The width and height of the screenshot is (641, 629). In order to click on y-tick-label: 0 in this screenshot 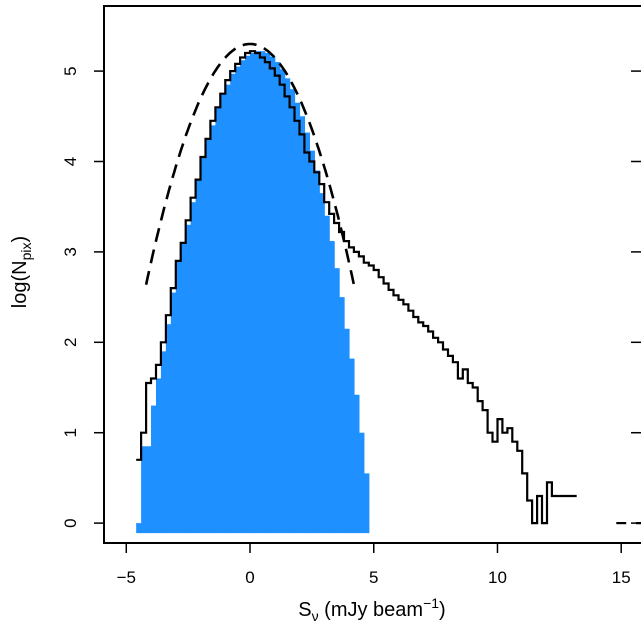, I will do `click(70, 522)`.